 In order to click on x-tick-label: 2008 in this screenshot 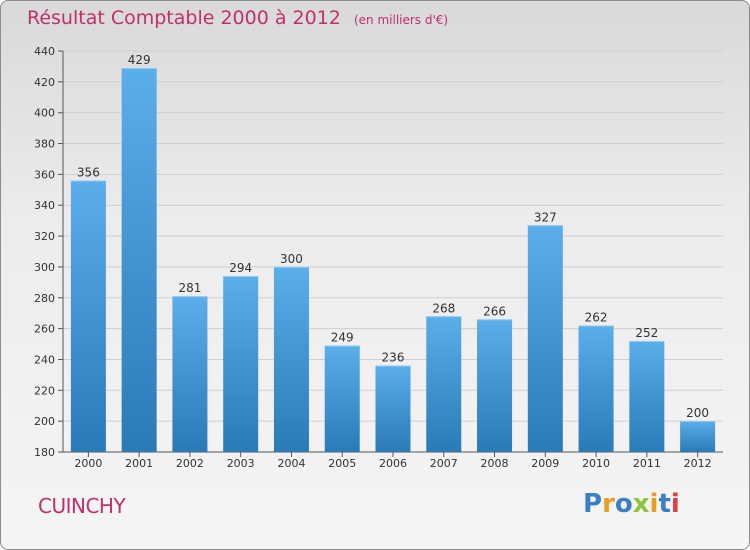, I will do `click(495, 463)`.